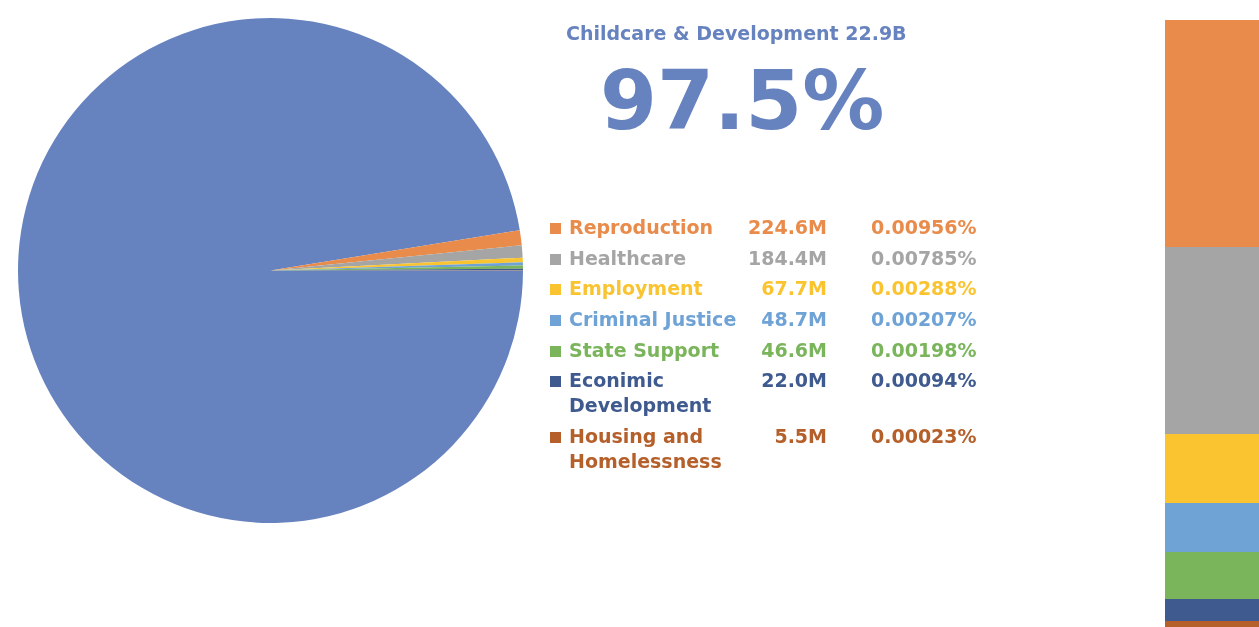 The width and height of the screenshot is (1259, 627). What do you see at coordinates (794, 350) in the screenshot?
I see `data-label: 46.6M` at bounding box center [794, 350].